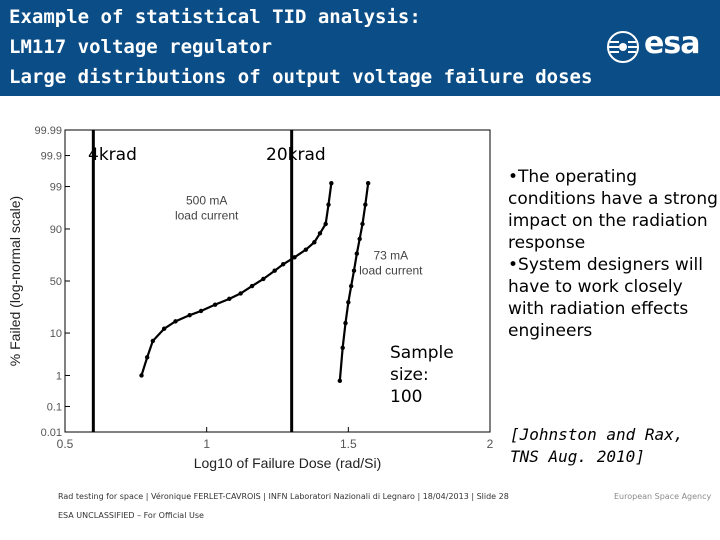 The width and height of the screenshot is (720, 540). Describe the element at coordinates (65, 444) in the screenshot. I see `x-tick-label: 0.5` at that location.